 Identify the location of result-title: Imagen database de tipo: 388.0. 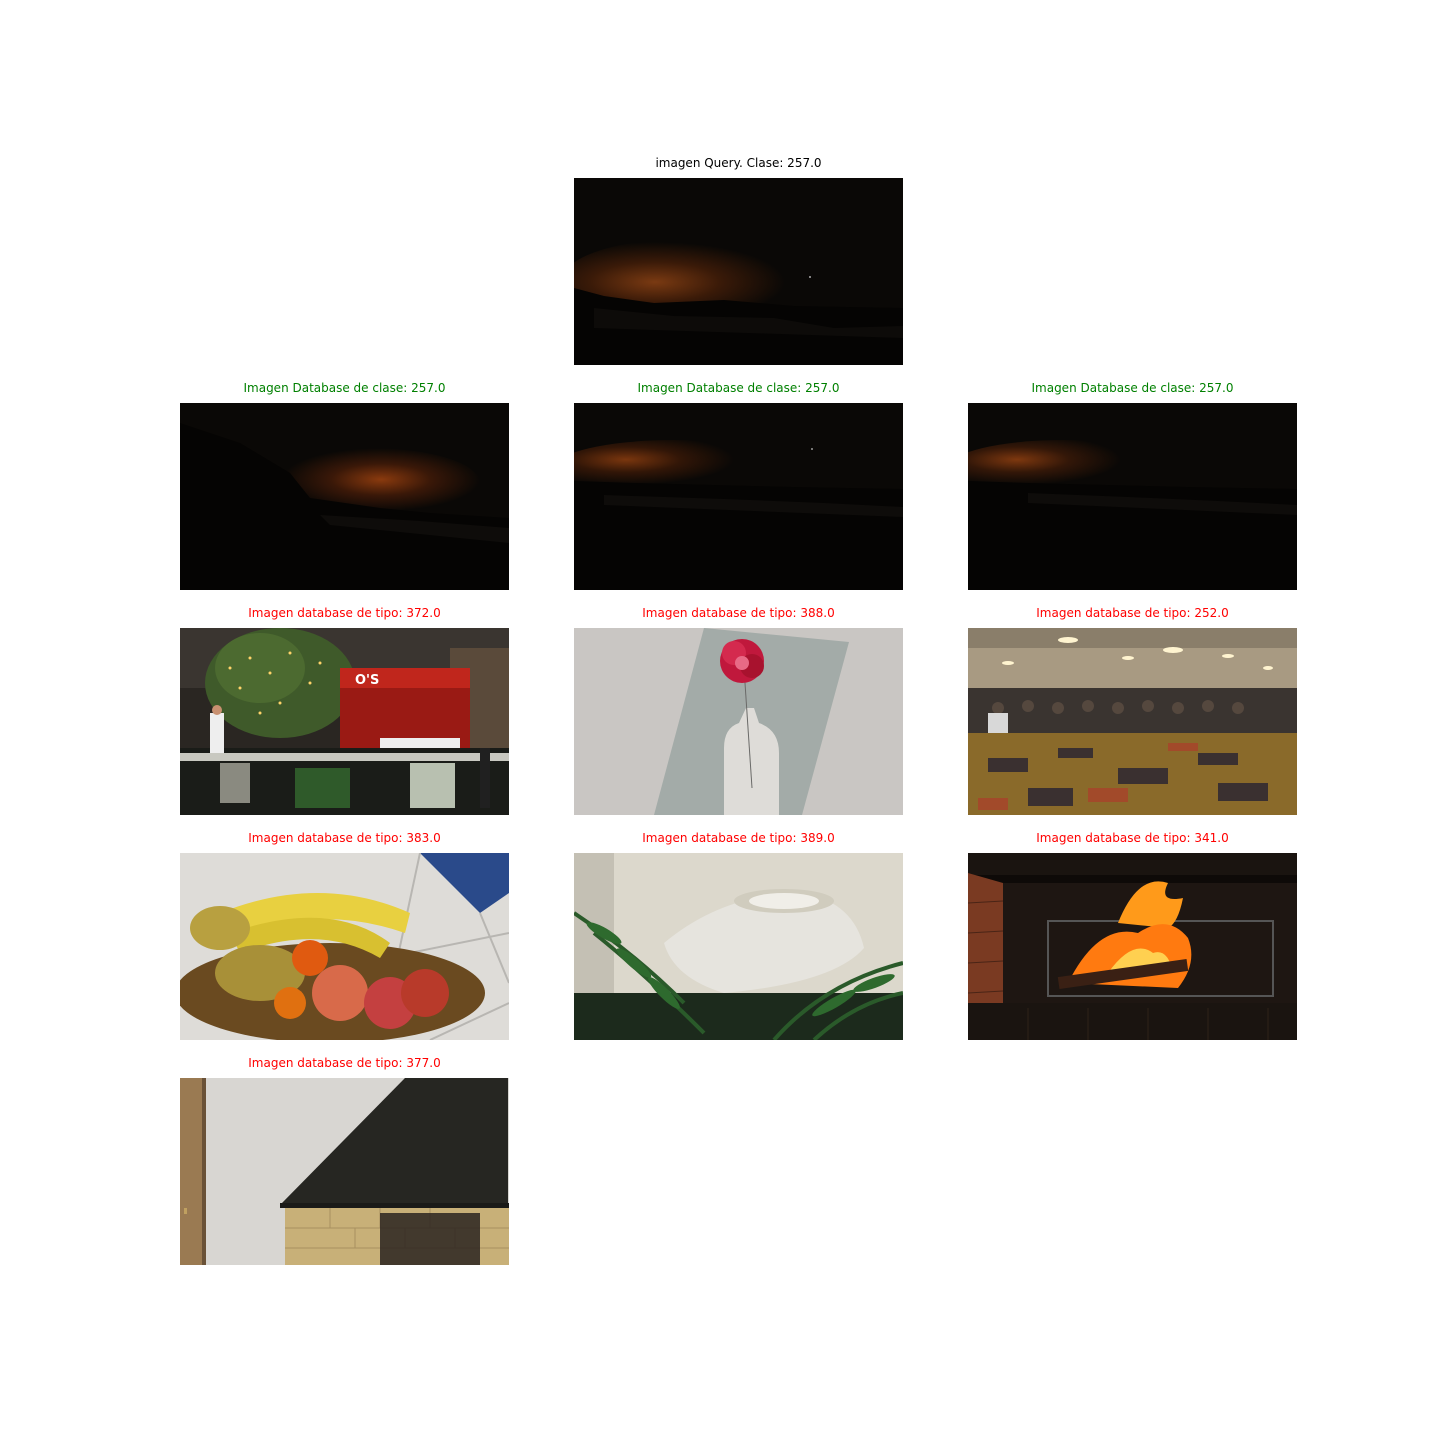
(738, 613).